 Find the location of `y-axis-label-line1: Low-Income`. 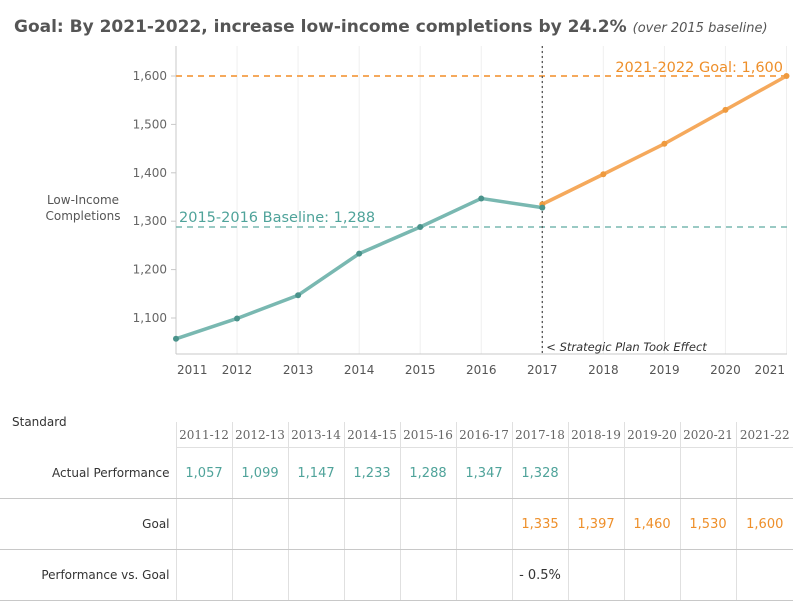

y-axis-label-line1: Low-Income is located at coordinates (83, 200).